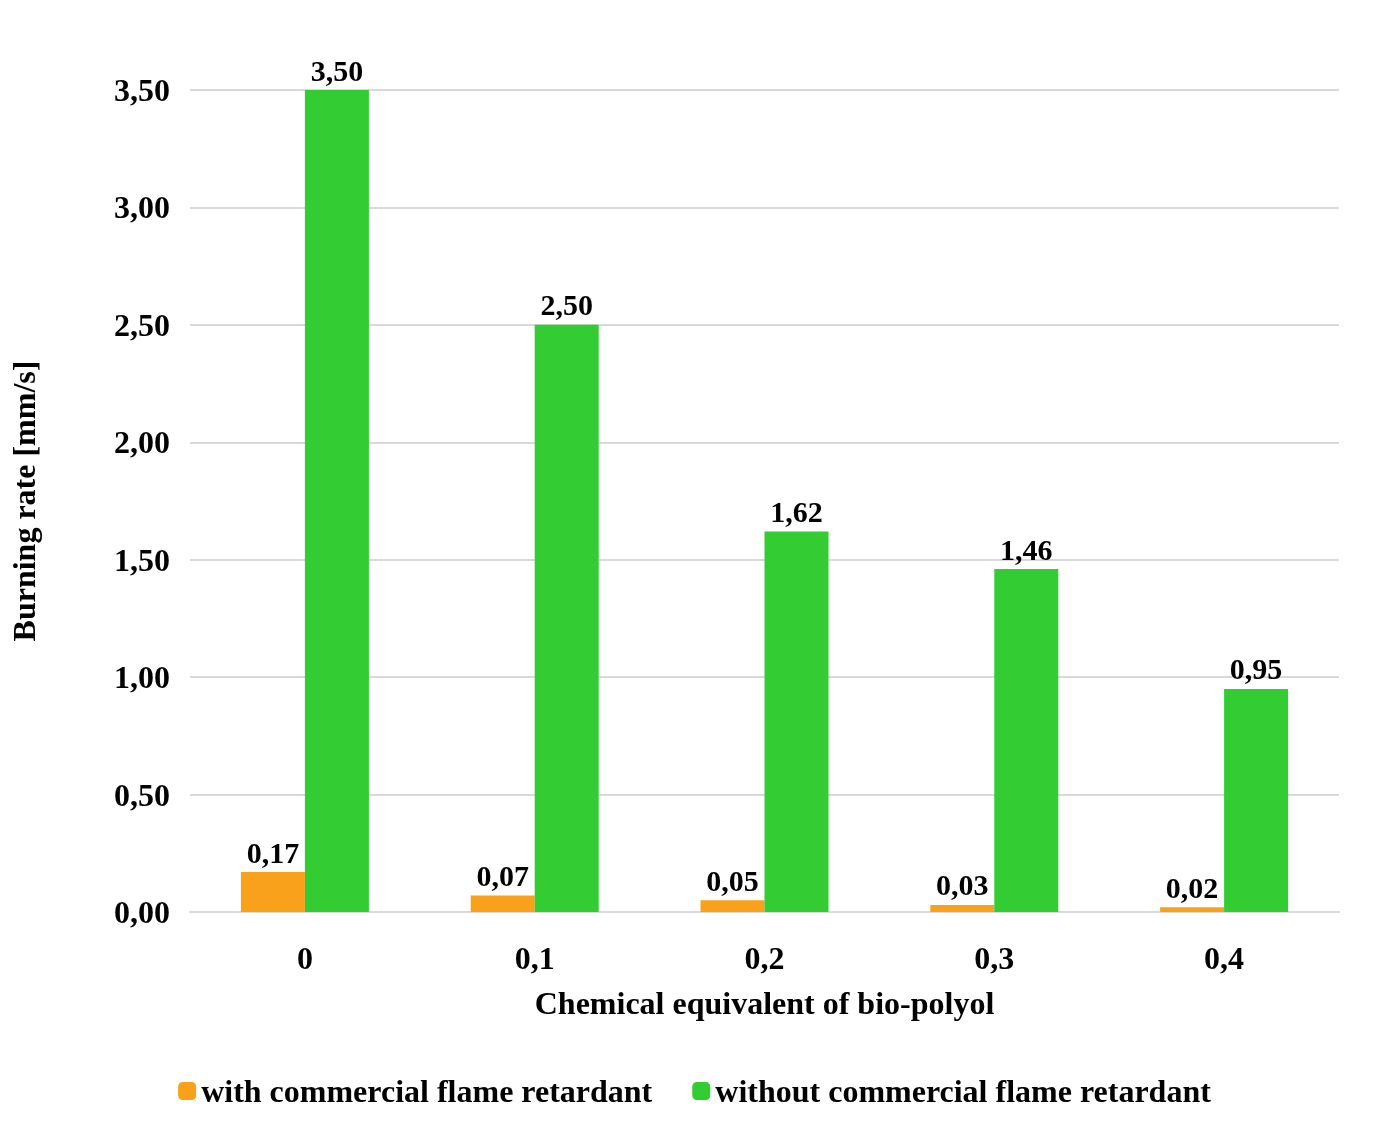  Describe the element at coordinates (142, 677) in the screenshot. I see `y-tick-label: 1,00` at that location.